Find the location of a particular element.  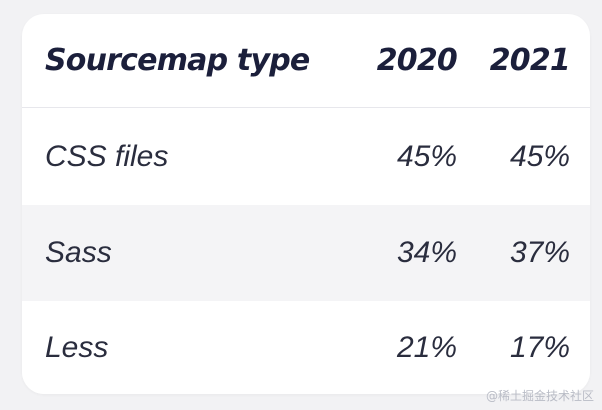

row-type-label: Less is located at coordinates (77, 347).